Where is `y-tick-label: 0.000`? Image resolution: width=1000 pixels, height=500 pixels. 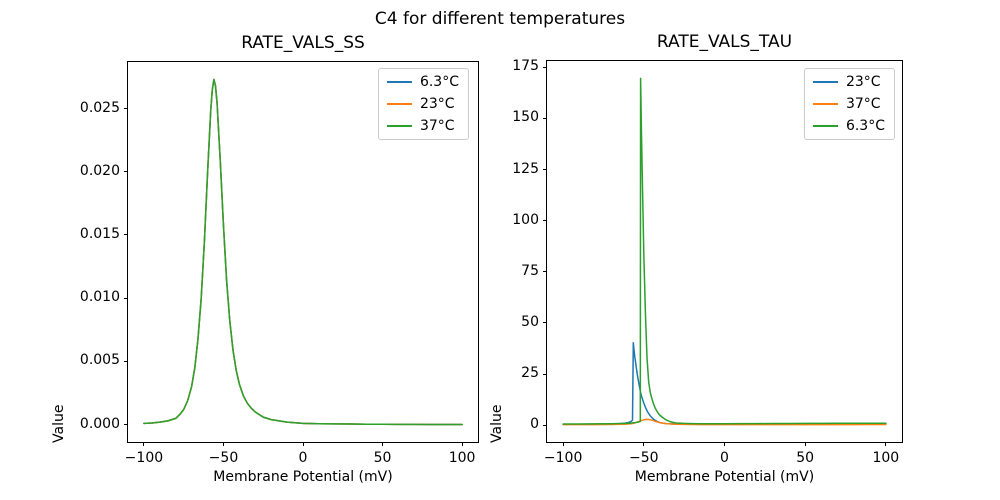 y-tick-label: 0.000 is located at coordinates (99, 423).